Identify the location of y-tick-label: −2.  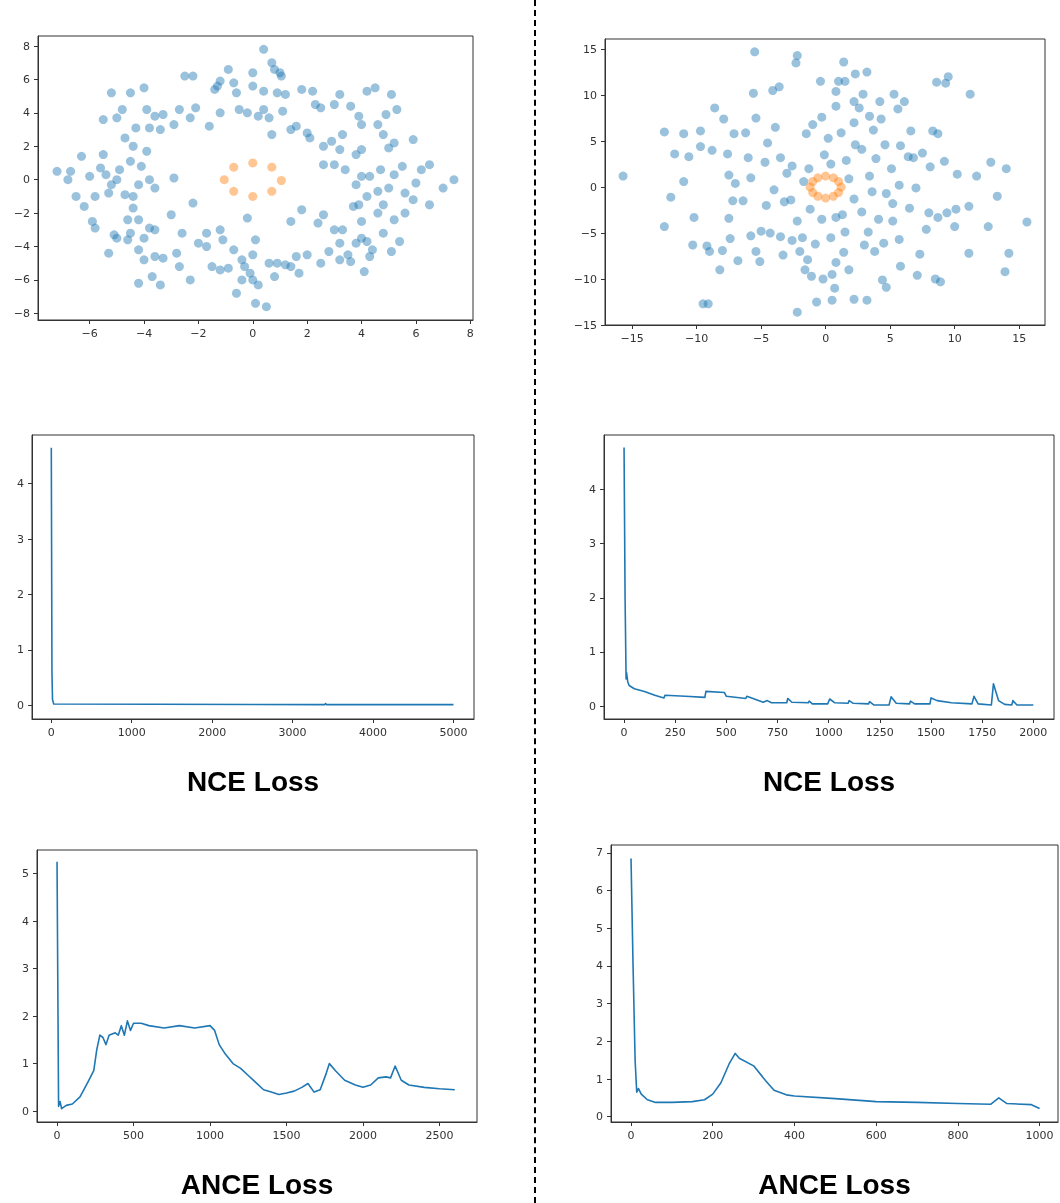
(21, 213).